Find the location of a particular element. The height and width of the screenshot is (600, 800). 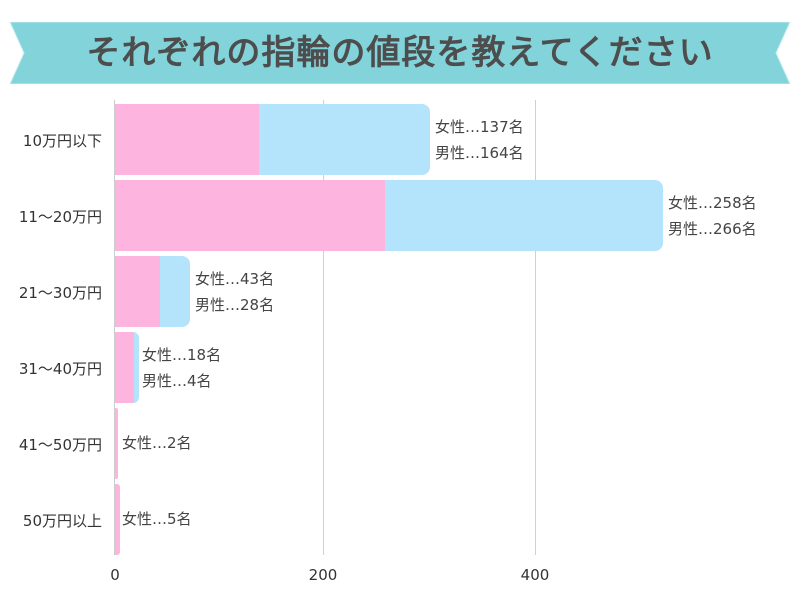

x-tick-label: 400 is located at coordinates (535, 575).